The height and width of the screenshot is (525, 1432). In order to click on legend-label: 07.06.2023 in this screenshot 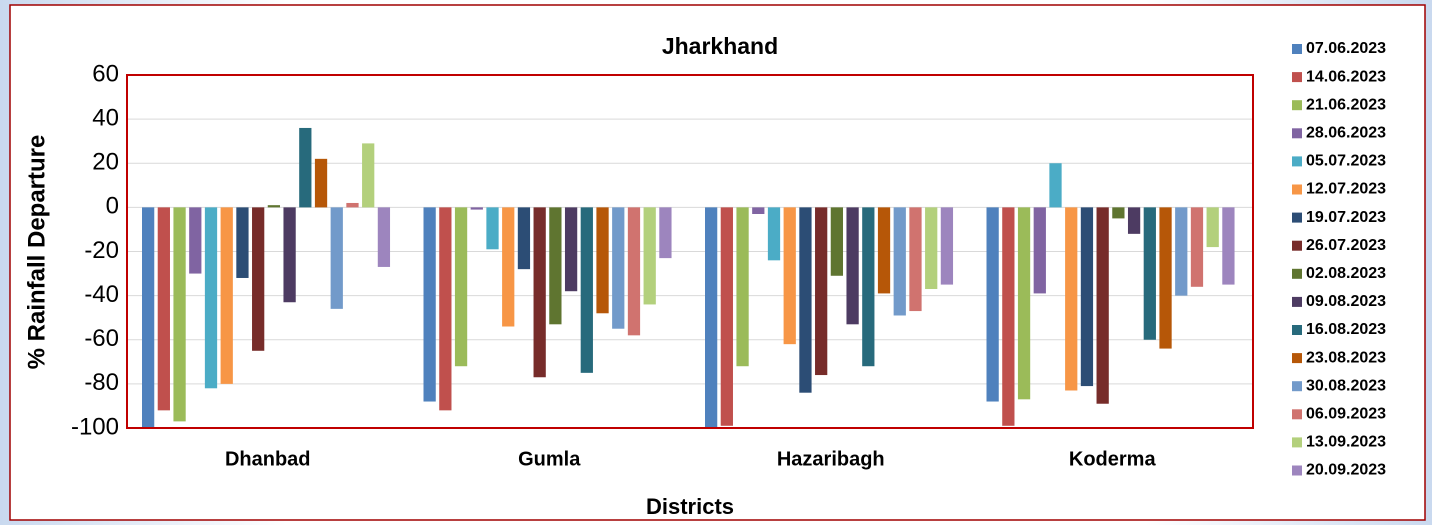, I will do `click(1346, 48)`.